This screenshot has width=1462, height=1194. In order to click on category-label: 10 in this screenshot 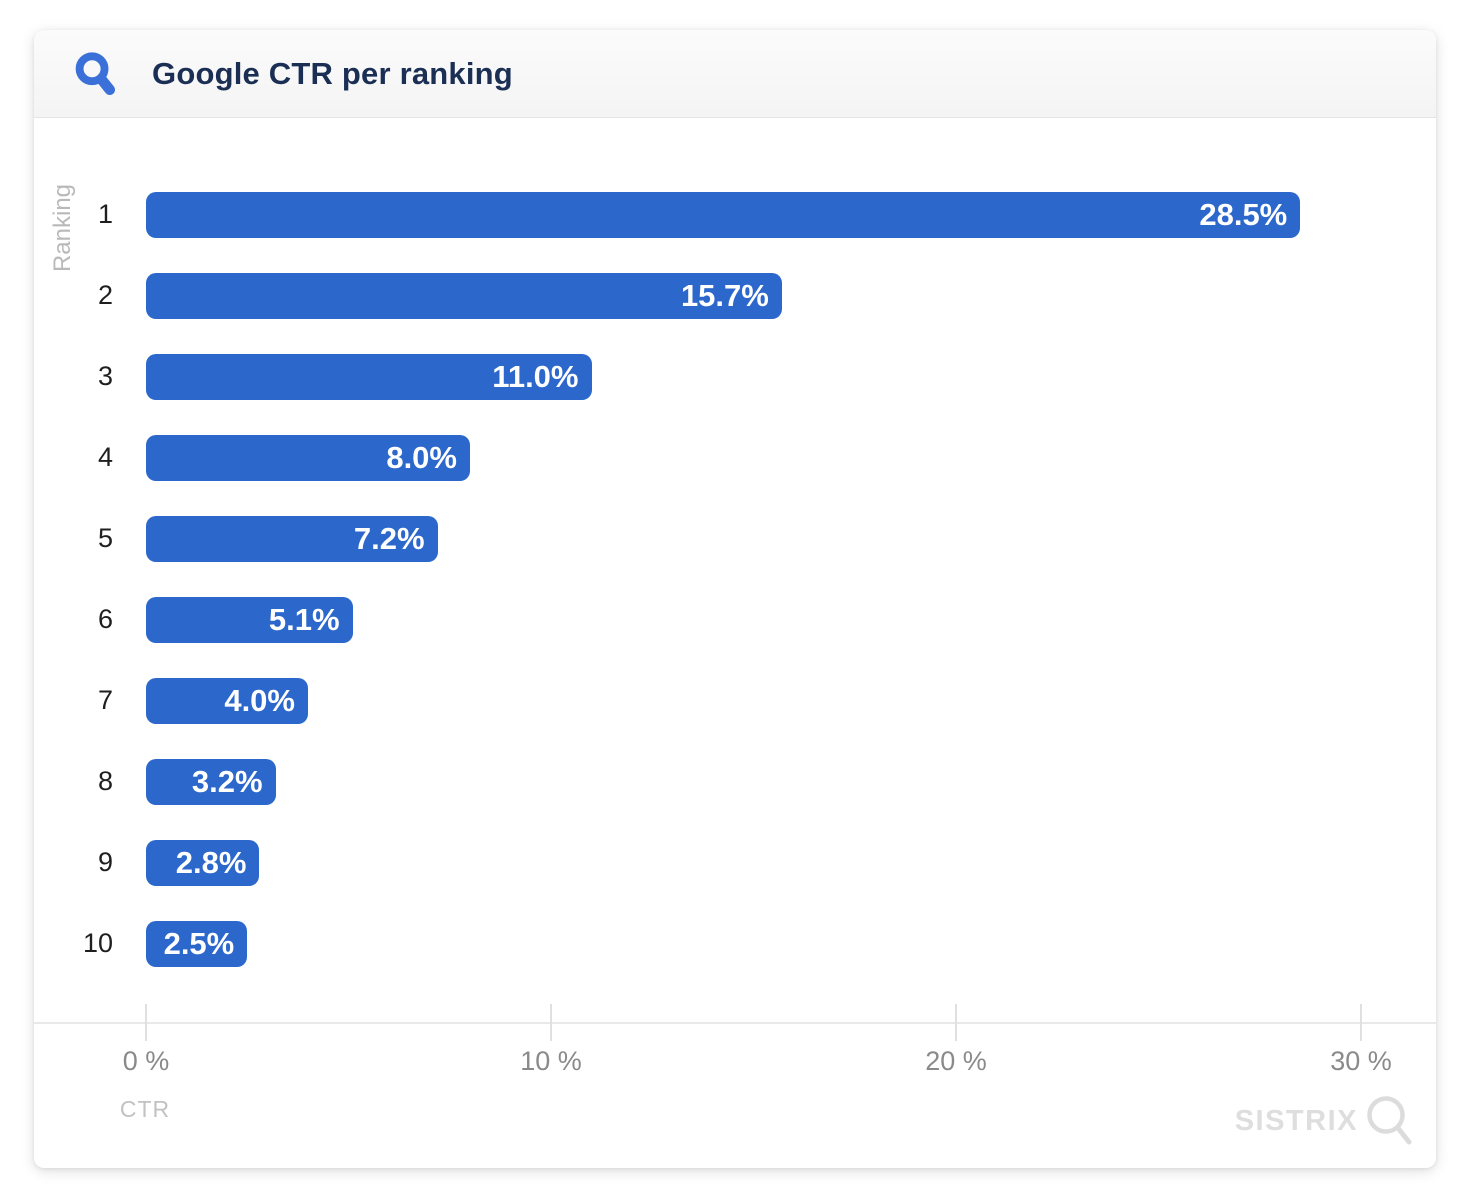, I will do `click(97, 943)`.